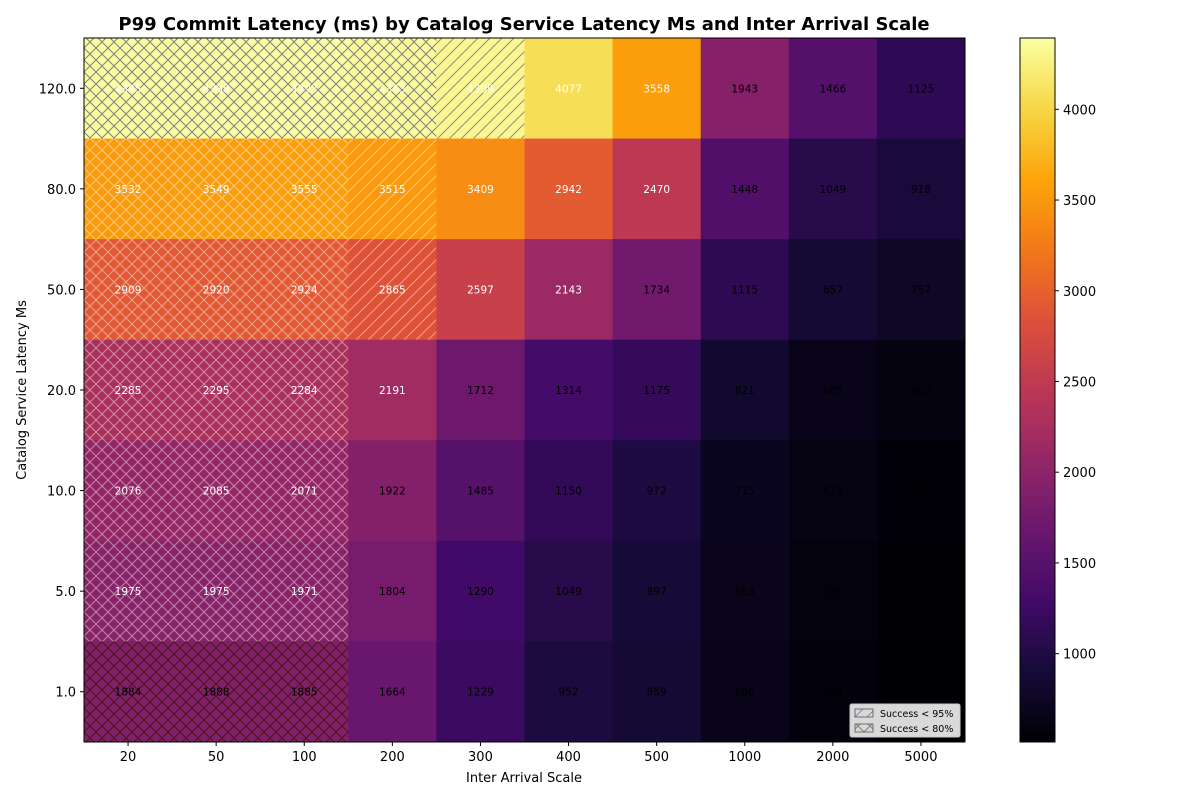 This screenshot has width=1200, height=804. What do you see at coordinates (832, 89) in the screenshot?
I see `cell-value-label: 1466` at bounding box center [832, 89].